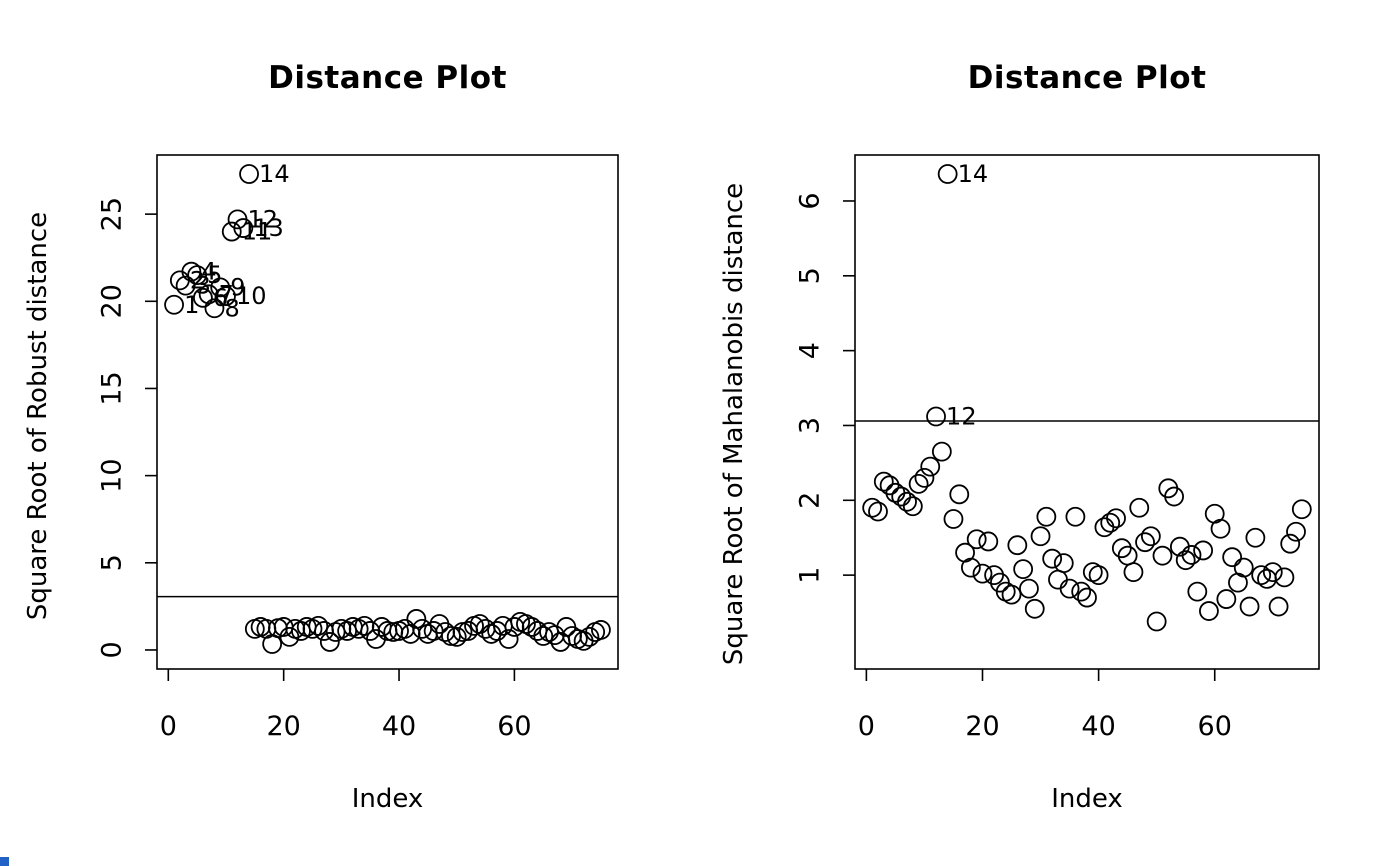 This screenshot has width=1400, height=866. What do you see at coordinates (197, 280) in the screenshot?
I see `point-label: 2` at bounding box center [197, 280].